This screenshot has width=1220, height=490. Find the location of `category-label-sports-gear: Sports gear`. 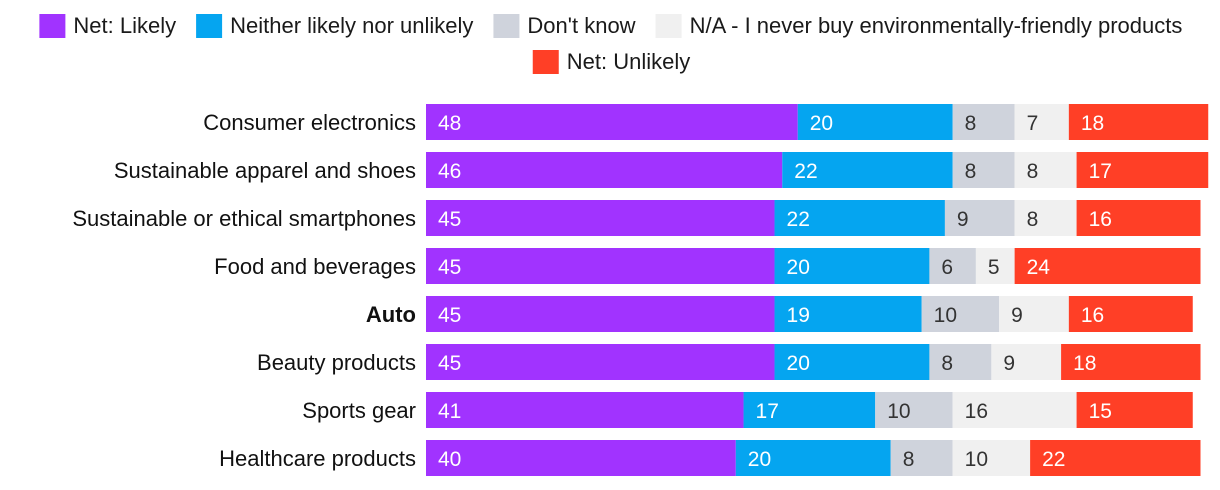

category-label-sports-gear: Sports gear is located at coordinates (359, 410).